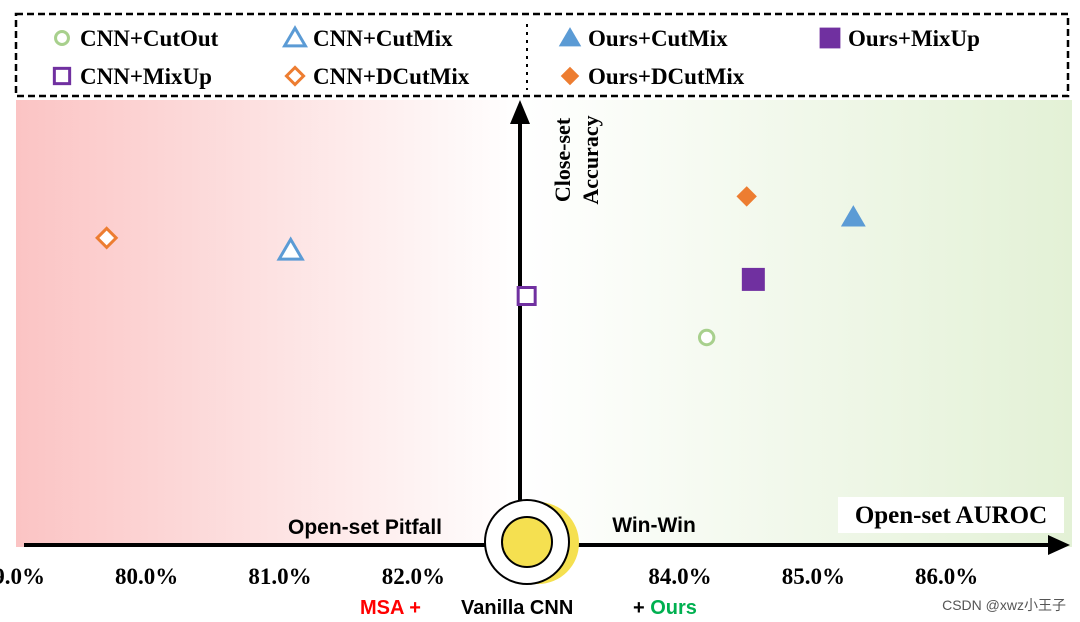 This screenshot has width=1080, height=622. What do you see at coordinates (562, 159) in the screenshot?
I see `y-axis-title-line-1: Close-set` at bounding box center [562, 159].